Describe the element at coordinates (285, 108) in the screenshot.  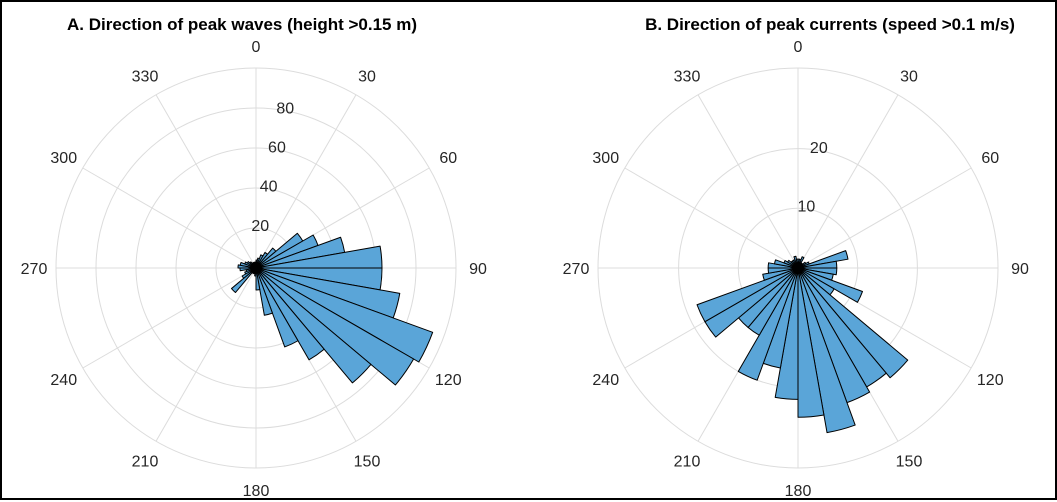
I see `radial-tick-label: 80` at that location.